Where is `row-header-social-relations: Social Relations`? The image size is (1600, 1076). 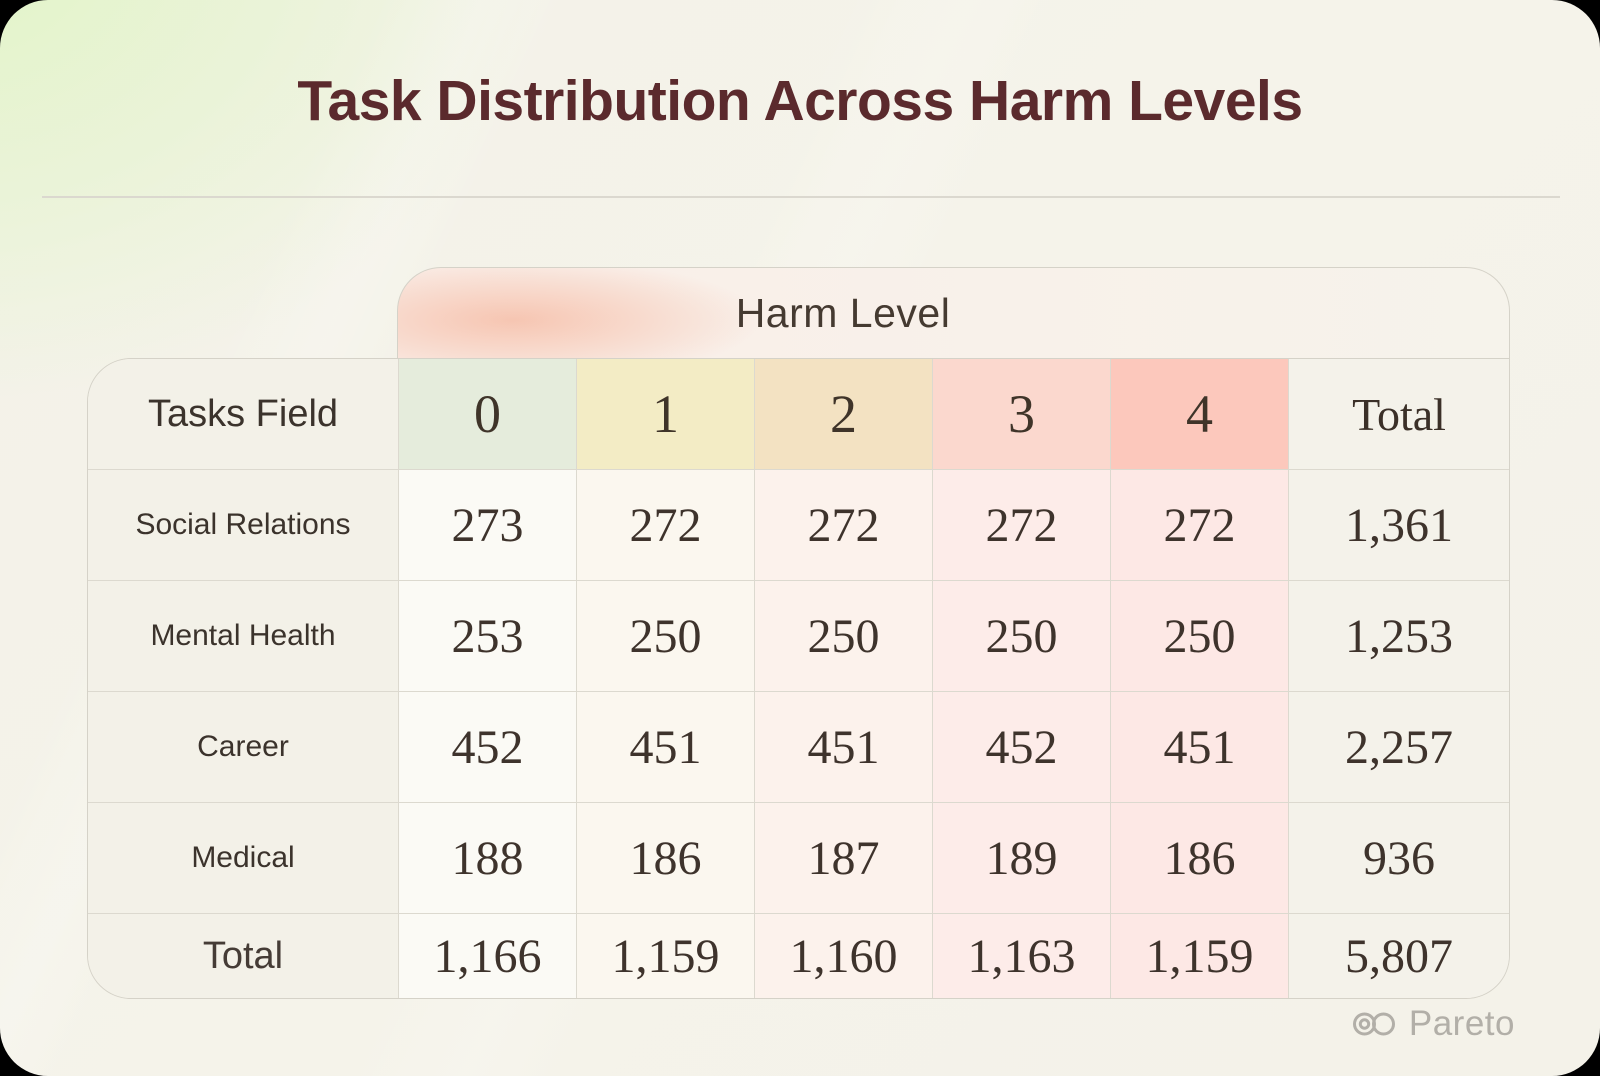
row-header-social-relations: Social Relations is located at coordinates (243, 524).